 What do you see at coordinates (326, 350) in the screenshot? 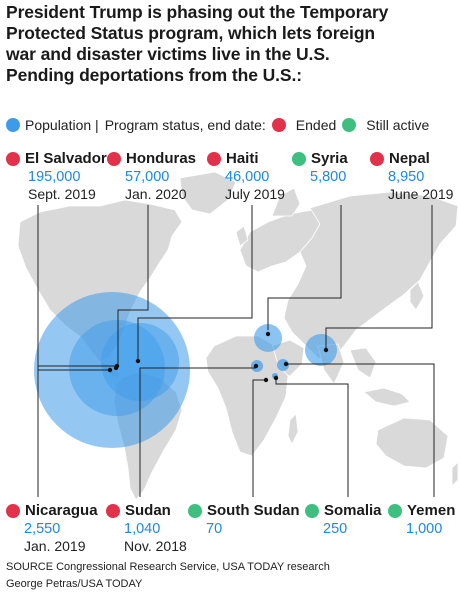
I see `nepal-dot` at bounding box center [326, 350].